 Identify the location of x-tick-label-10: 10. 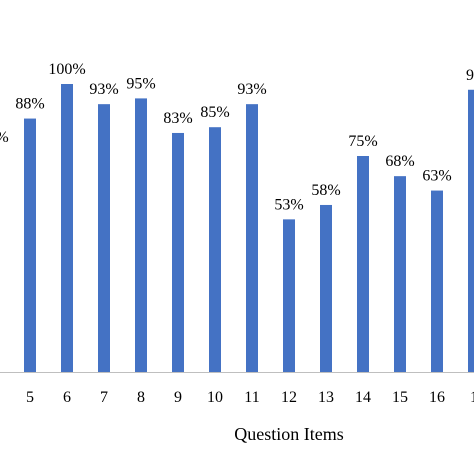
(215, 397).